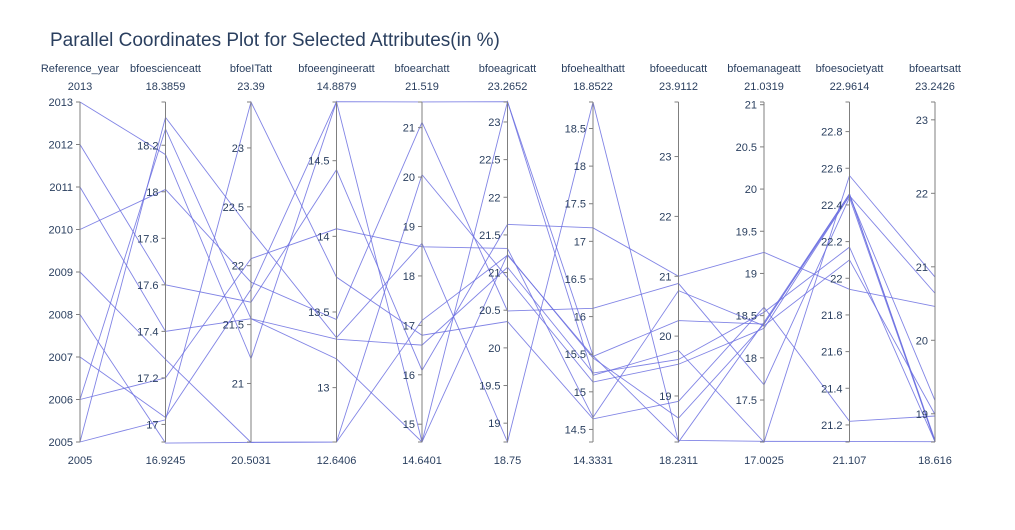  I want to click on tick-label: 20.5, so click(746, 148).